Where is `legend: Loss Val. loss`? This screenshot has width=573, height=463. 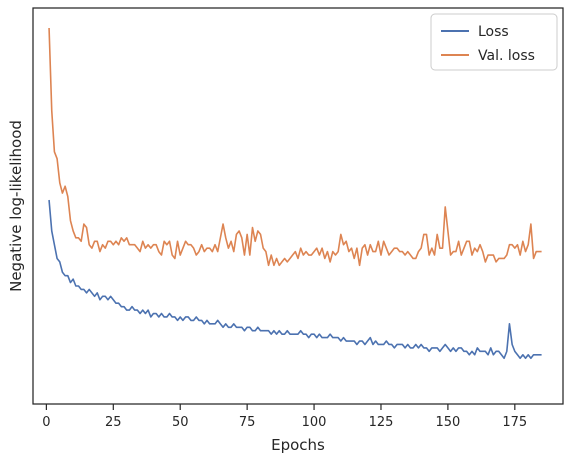
legend: Loss Val. loss is located at coordinates (494, 42).